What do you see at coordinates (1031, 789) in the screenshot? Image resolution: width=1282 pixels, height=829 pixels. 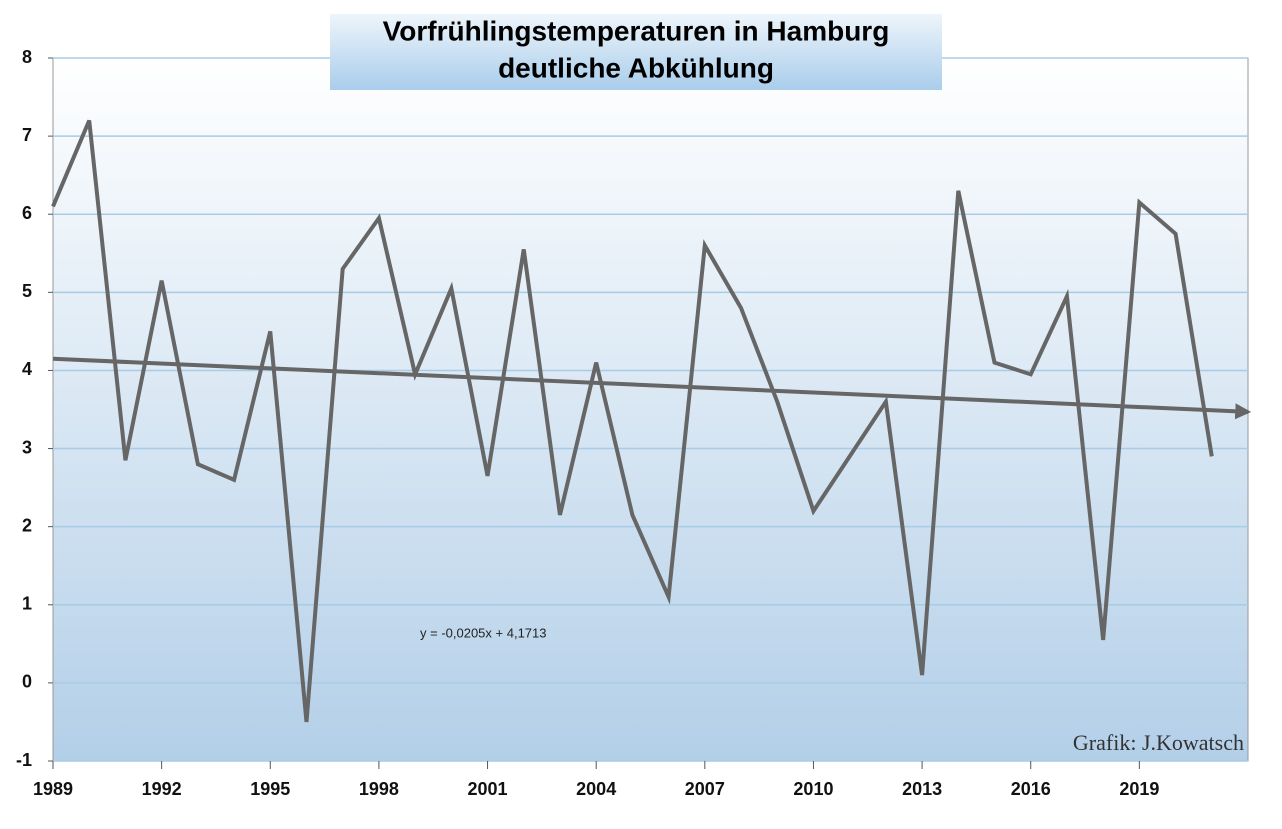 I see `x-tick-label: 2016` at bounding box center [1031, 789].